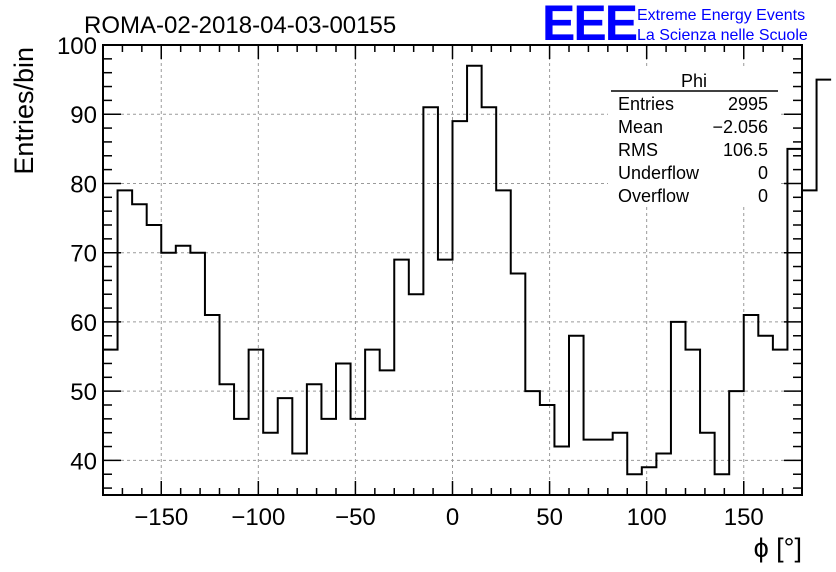 The image size is (836, 572). What do you see at coordinates (83, 392) in the screenshot?
I see `y-tick-label: 50` at bounding box center [83, 392].